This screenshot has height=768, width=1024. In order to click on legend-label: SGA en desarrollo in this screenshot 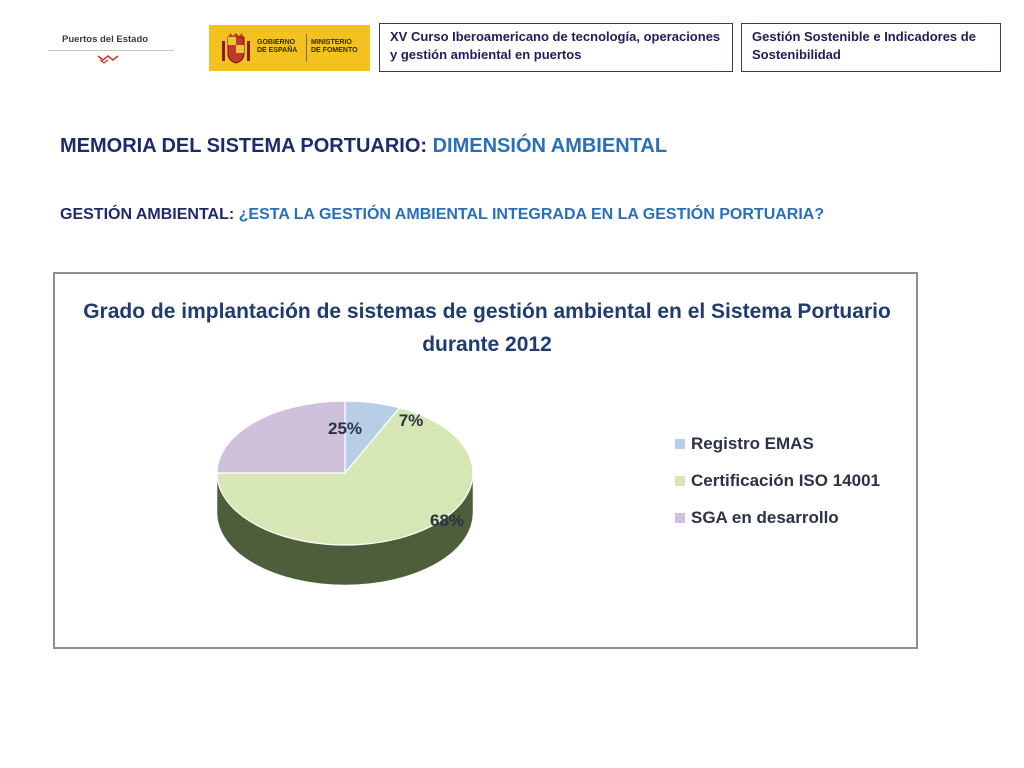, I will do `click(765, 517)`.